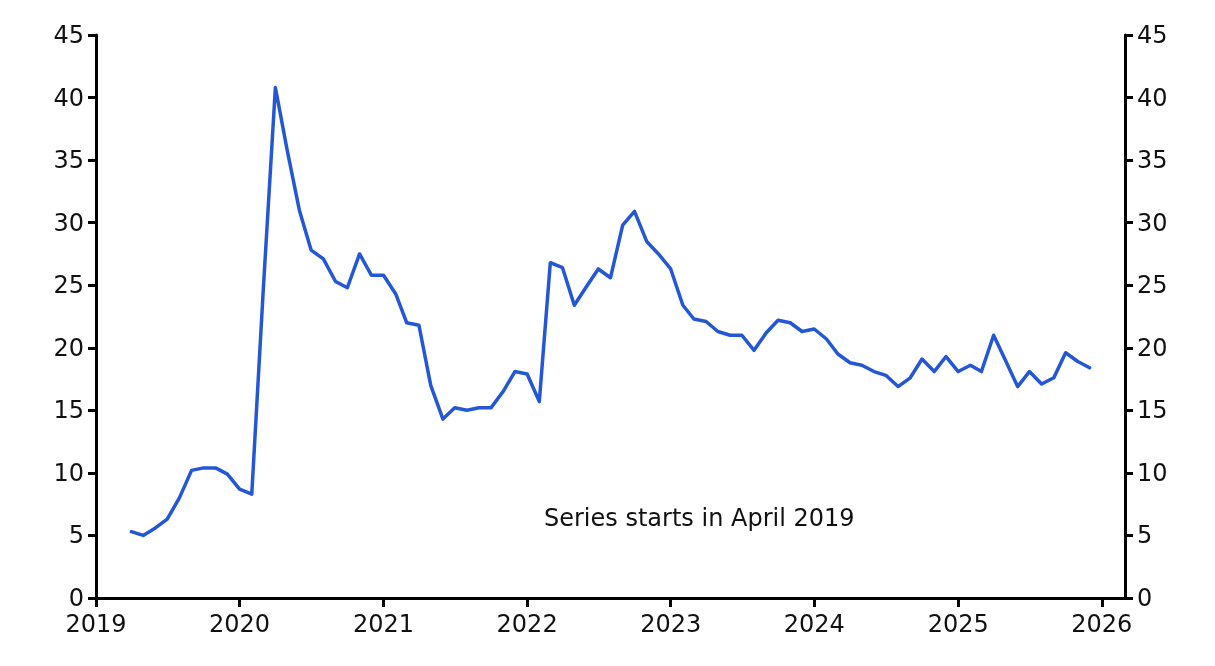  Describe the element at coordinates (1152, 472) in the screenshot. I see `y2-tick-label: 10` at that location.